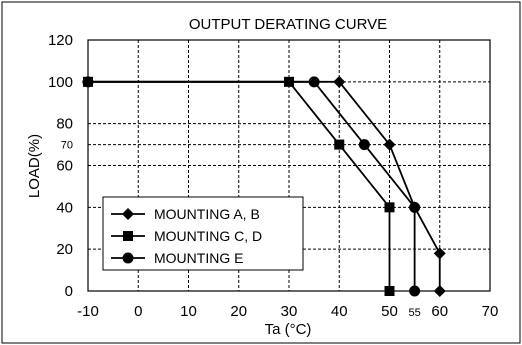  I want to click on y-tick-label: 120, so click(60, 40).